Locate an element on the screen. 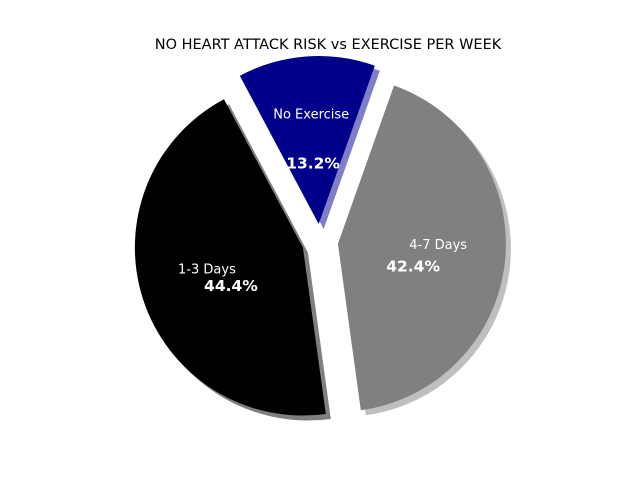 The image size is (640, 480). slice-label-4-7-days: 4-7 Days is located at coordinates (438, 245).